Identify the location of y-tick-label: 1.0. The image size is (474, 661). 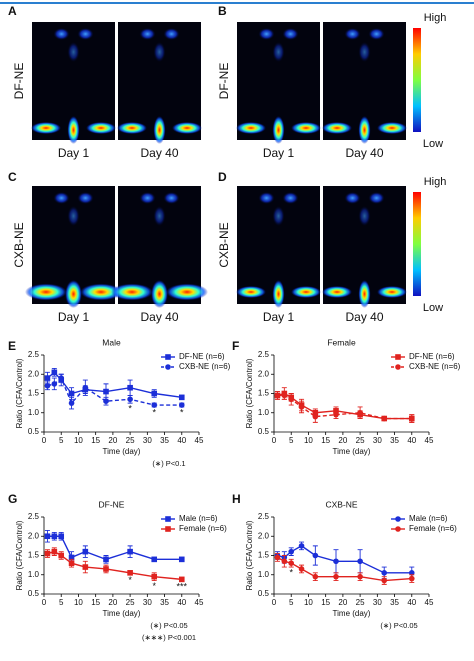
(34, 412).